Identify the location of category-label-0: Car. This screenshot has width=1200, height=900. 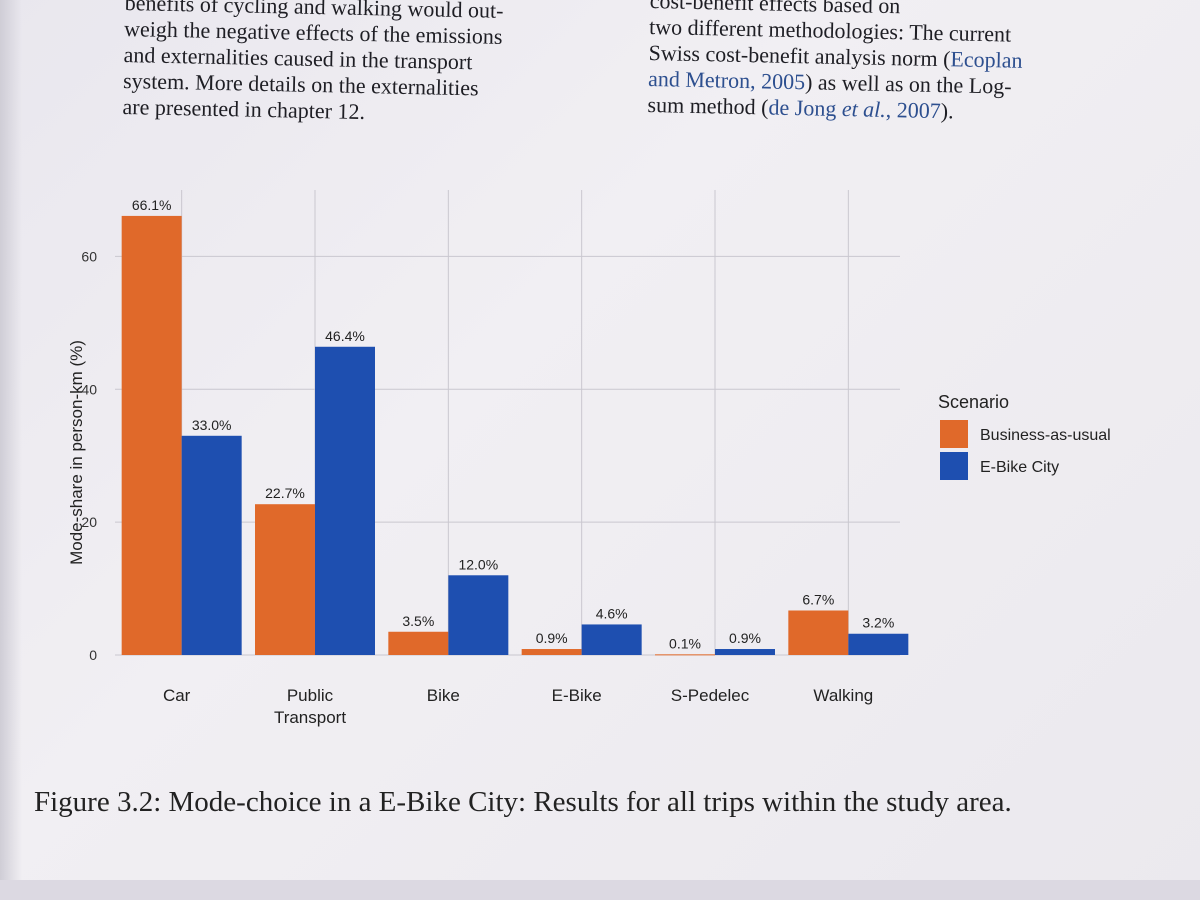
(177, 695).